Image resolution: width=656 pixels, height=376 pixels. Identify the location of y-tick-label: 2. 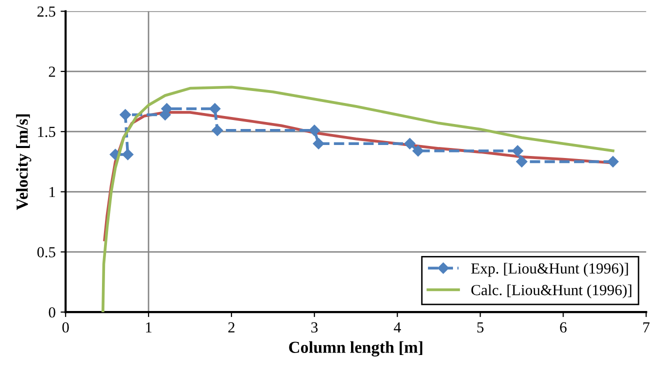
(52, 71).